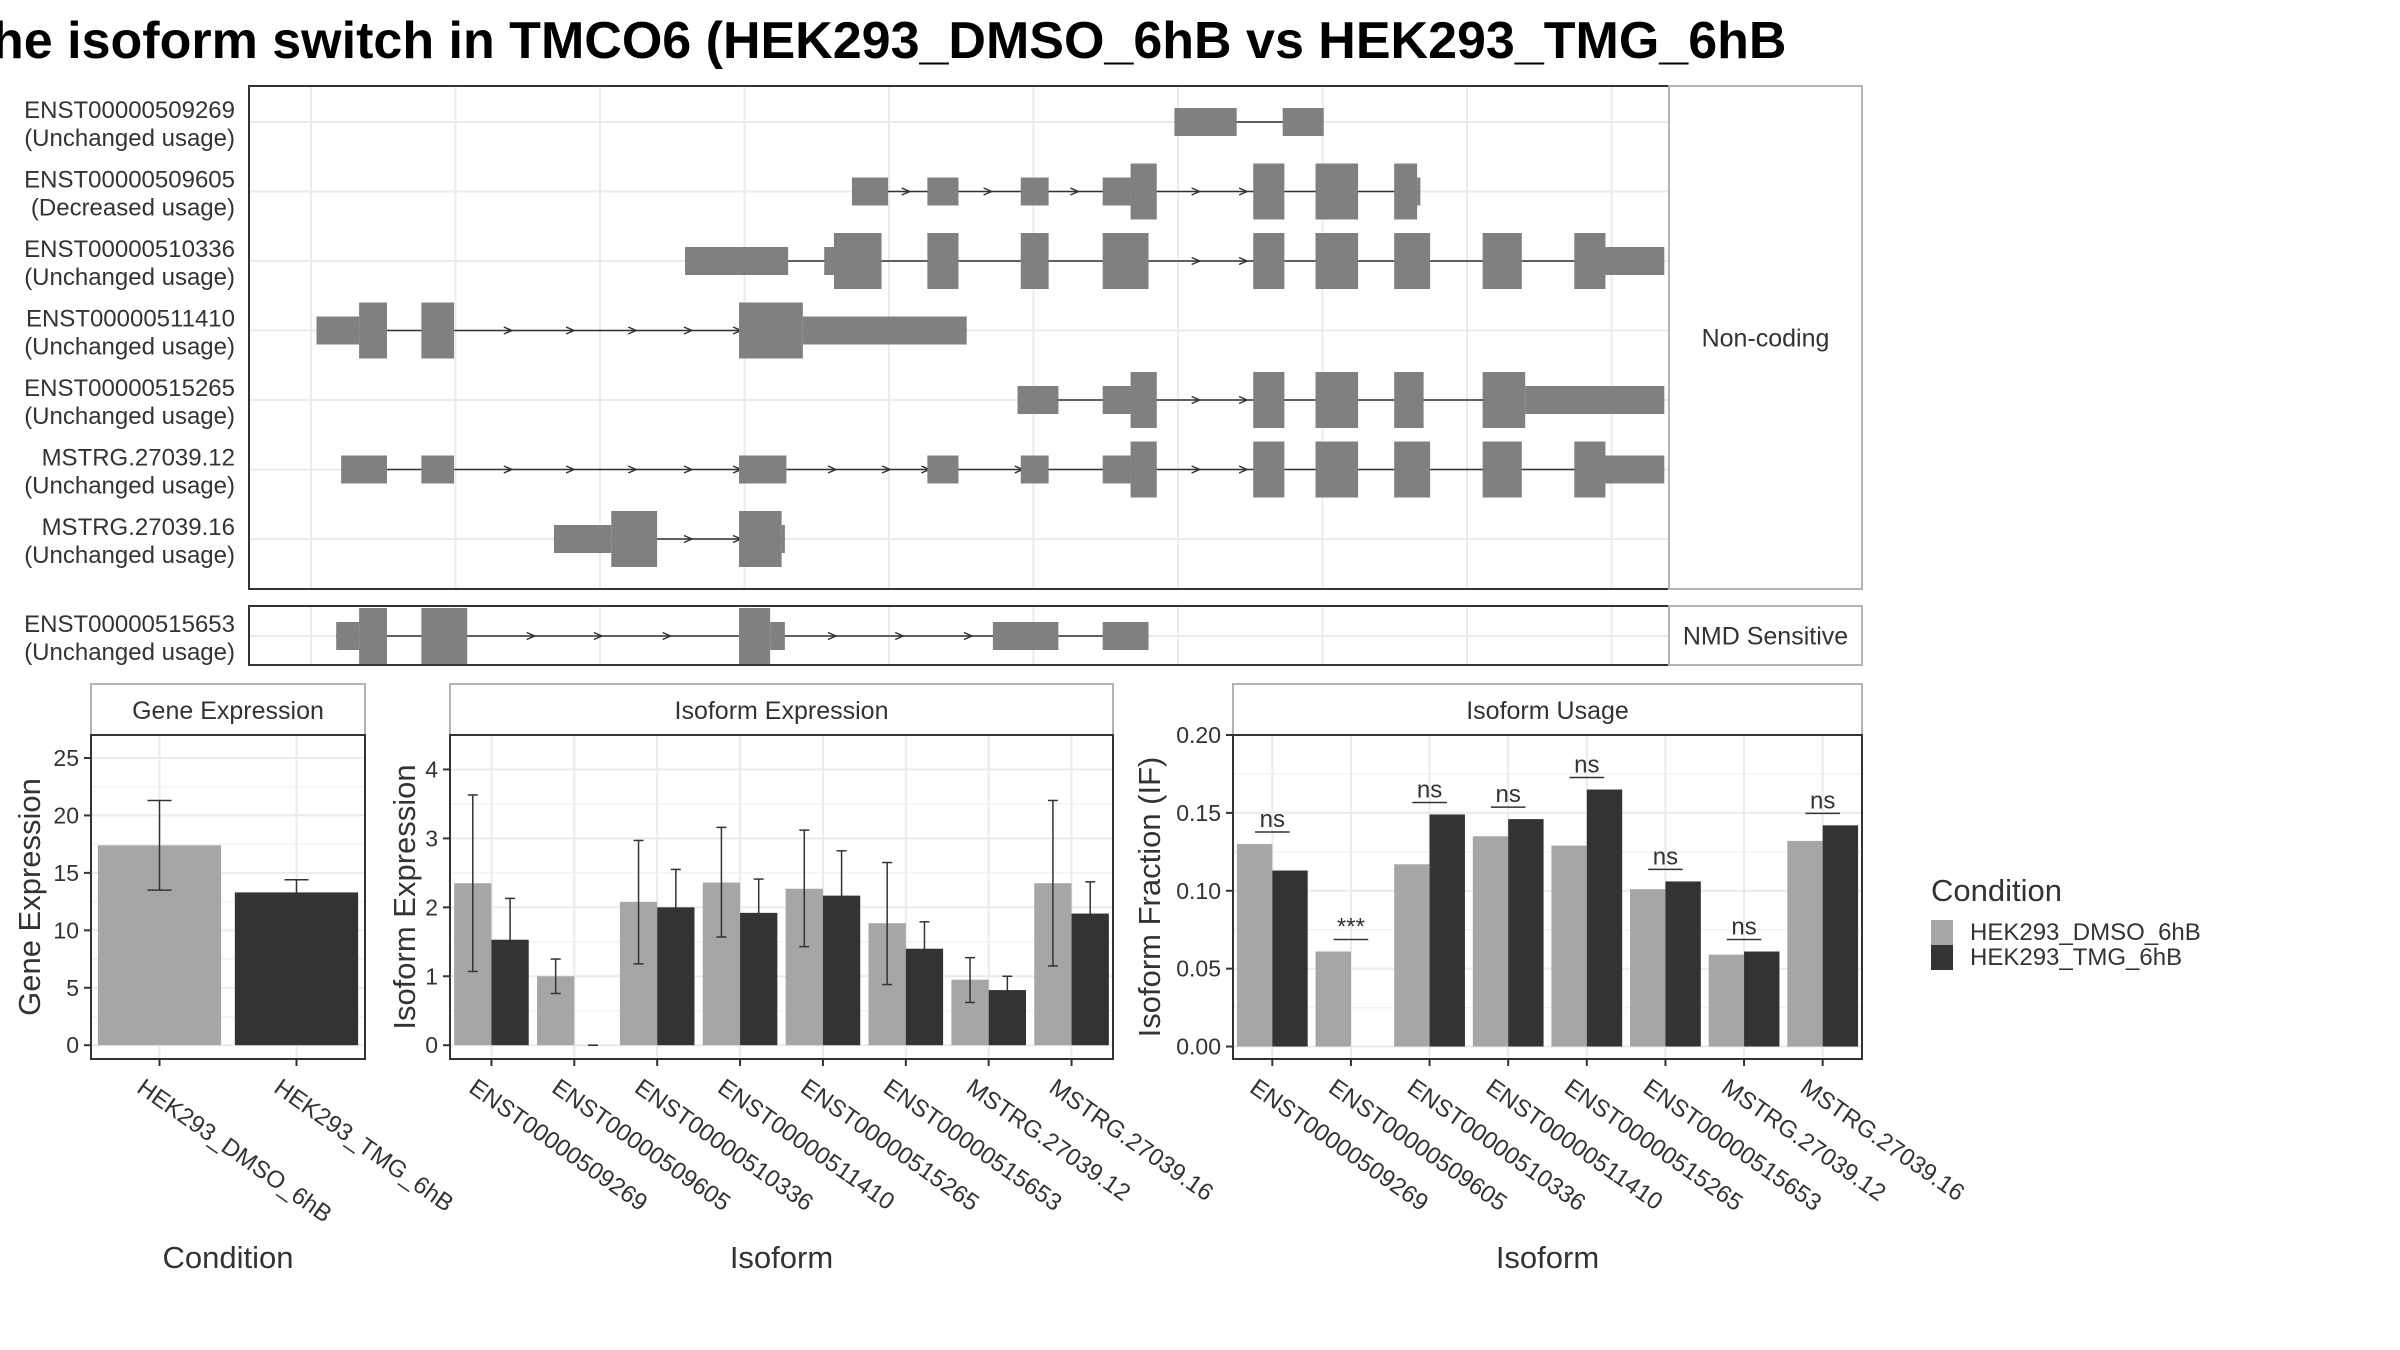  I want to click on y-tick-label: 0.00, so click(1198, 1047).